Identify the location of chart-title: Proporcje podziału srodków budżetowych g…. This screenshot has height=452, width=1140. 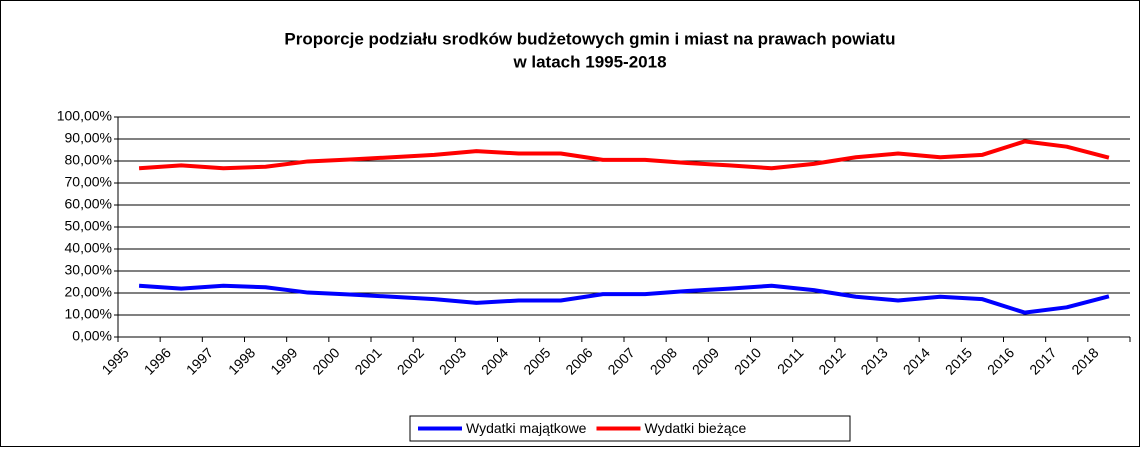
(589, 38).